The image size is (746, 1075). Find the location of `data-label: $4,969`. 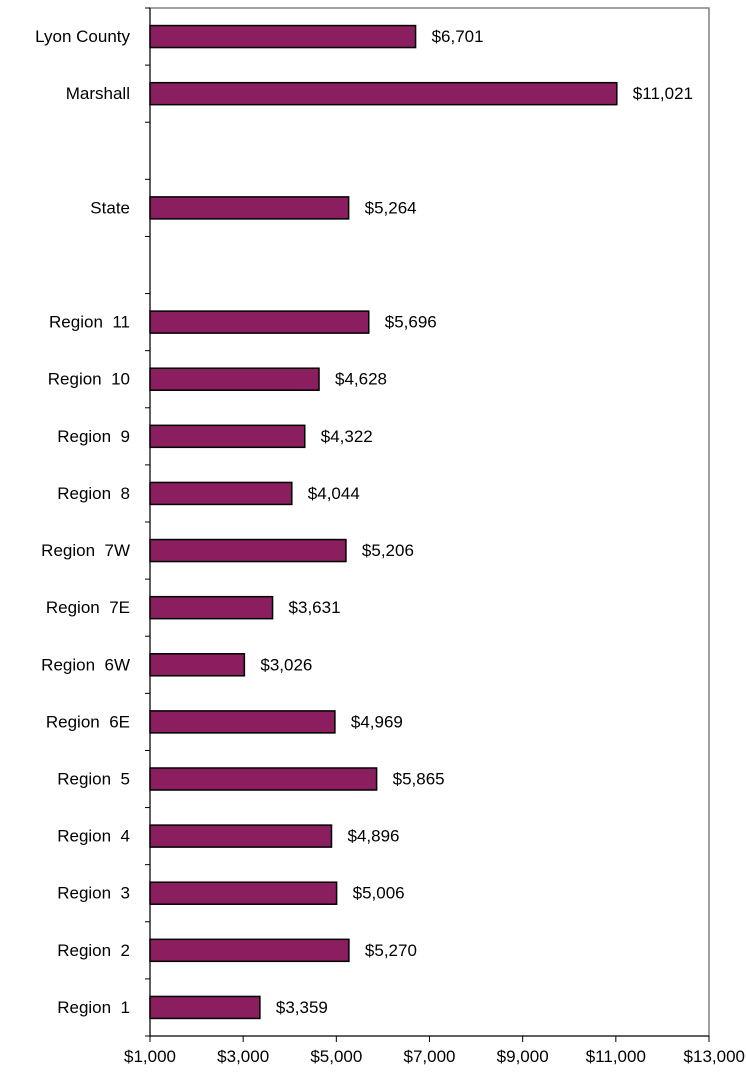

data-label: $4,969 is located at coordinates (377, 721).